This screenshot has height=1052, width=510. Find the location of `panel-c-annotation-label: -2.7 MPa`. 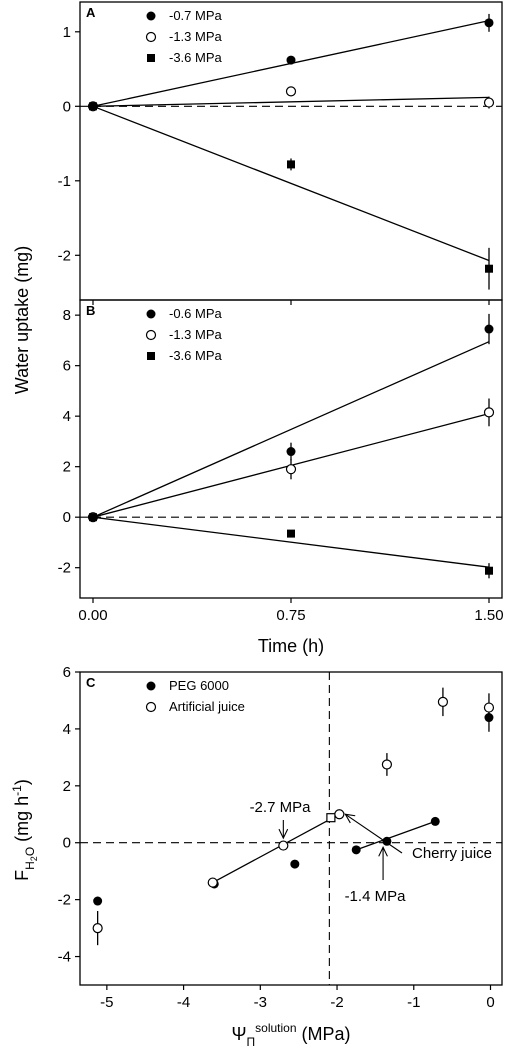

panel-c-annotation-label: -2.7 MPa is located at coordinates (281, 807).